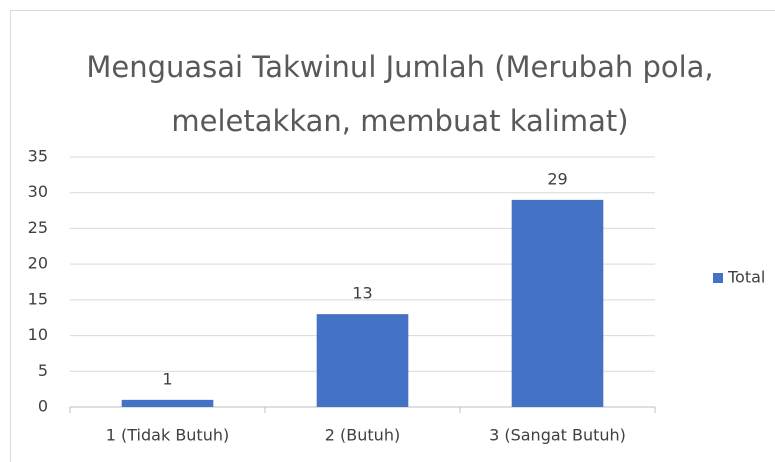  What do you see at coordinates (38, 227) in the screenshot?
I see `y-tick-label: 25` at bounding box center [38, 227].